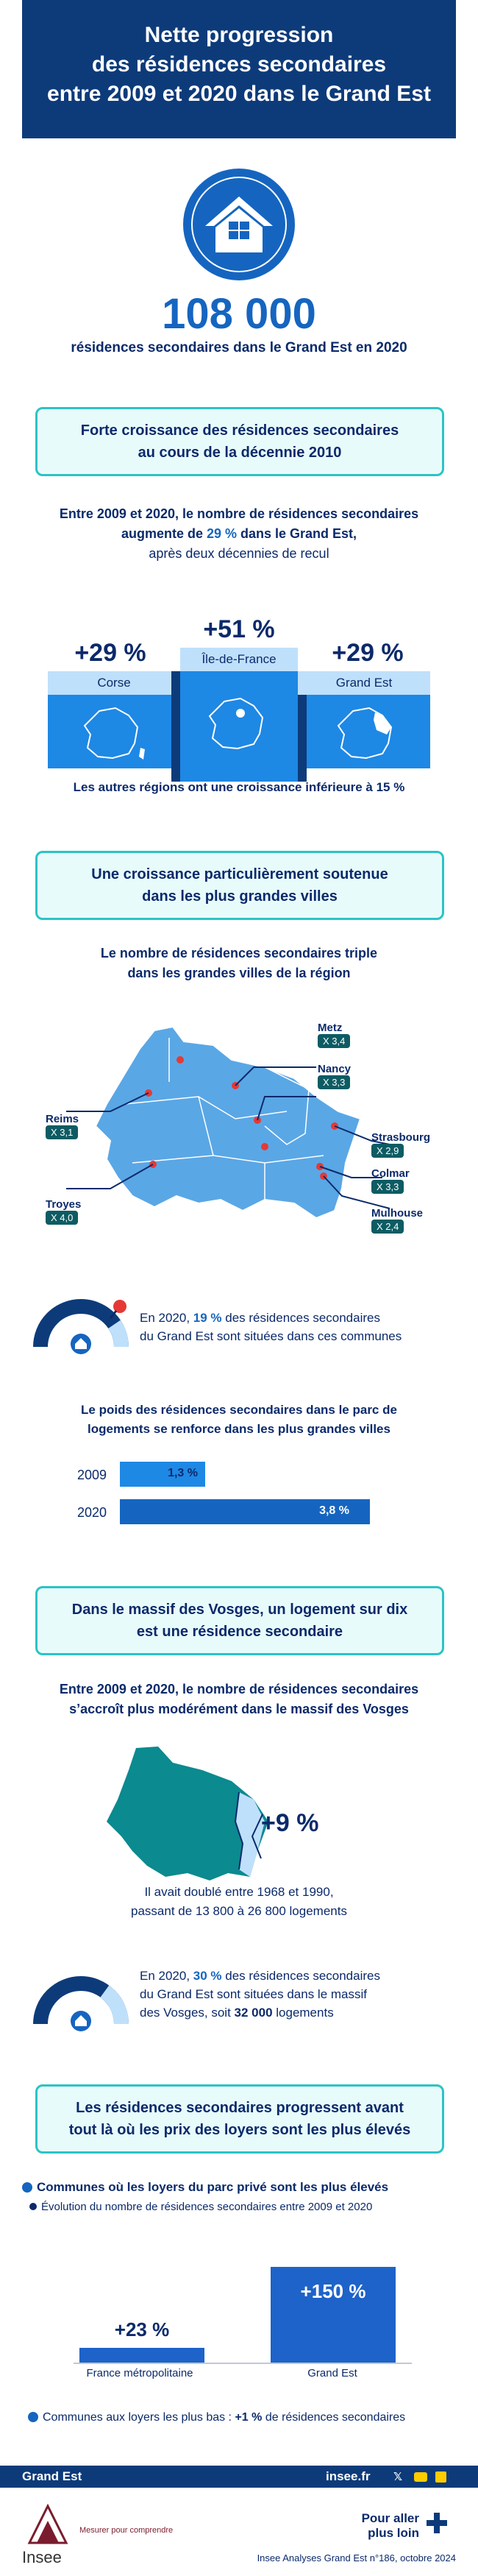 Image resolution: width=478 pixels, height=2576 pixels. What do you see at coordinates (239, 314) in the screenshot?
I see `hero-number: 108 000` at bounding box center [239, 314].